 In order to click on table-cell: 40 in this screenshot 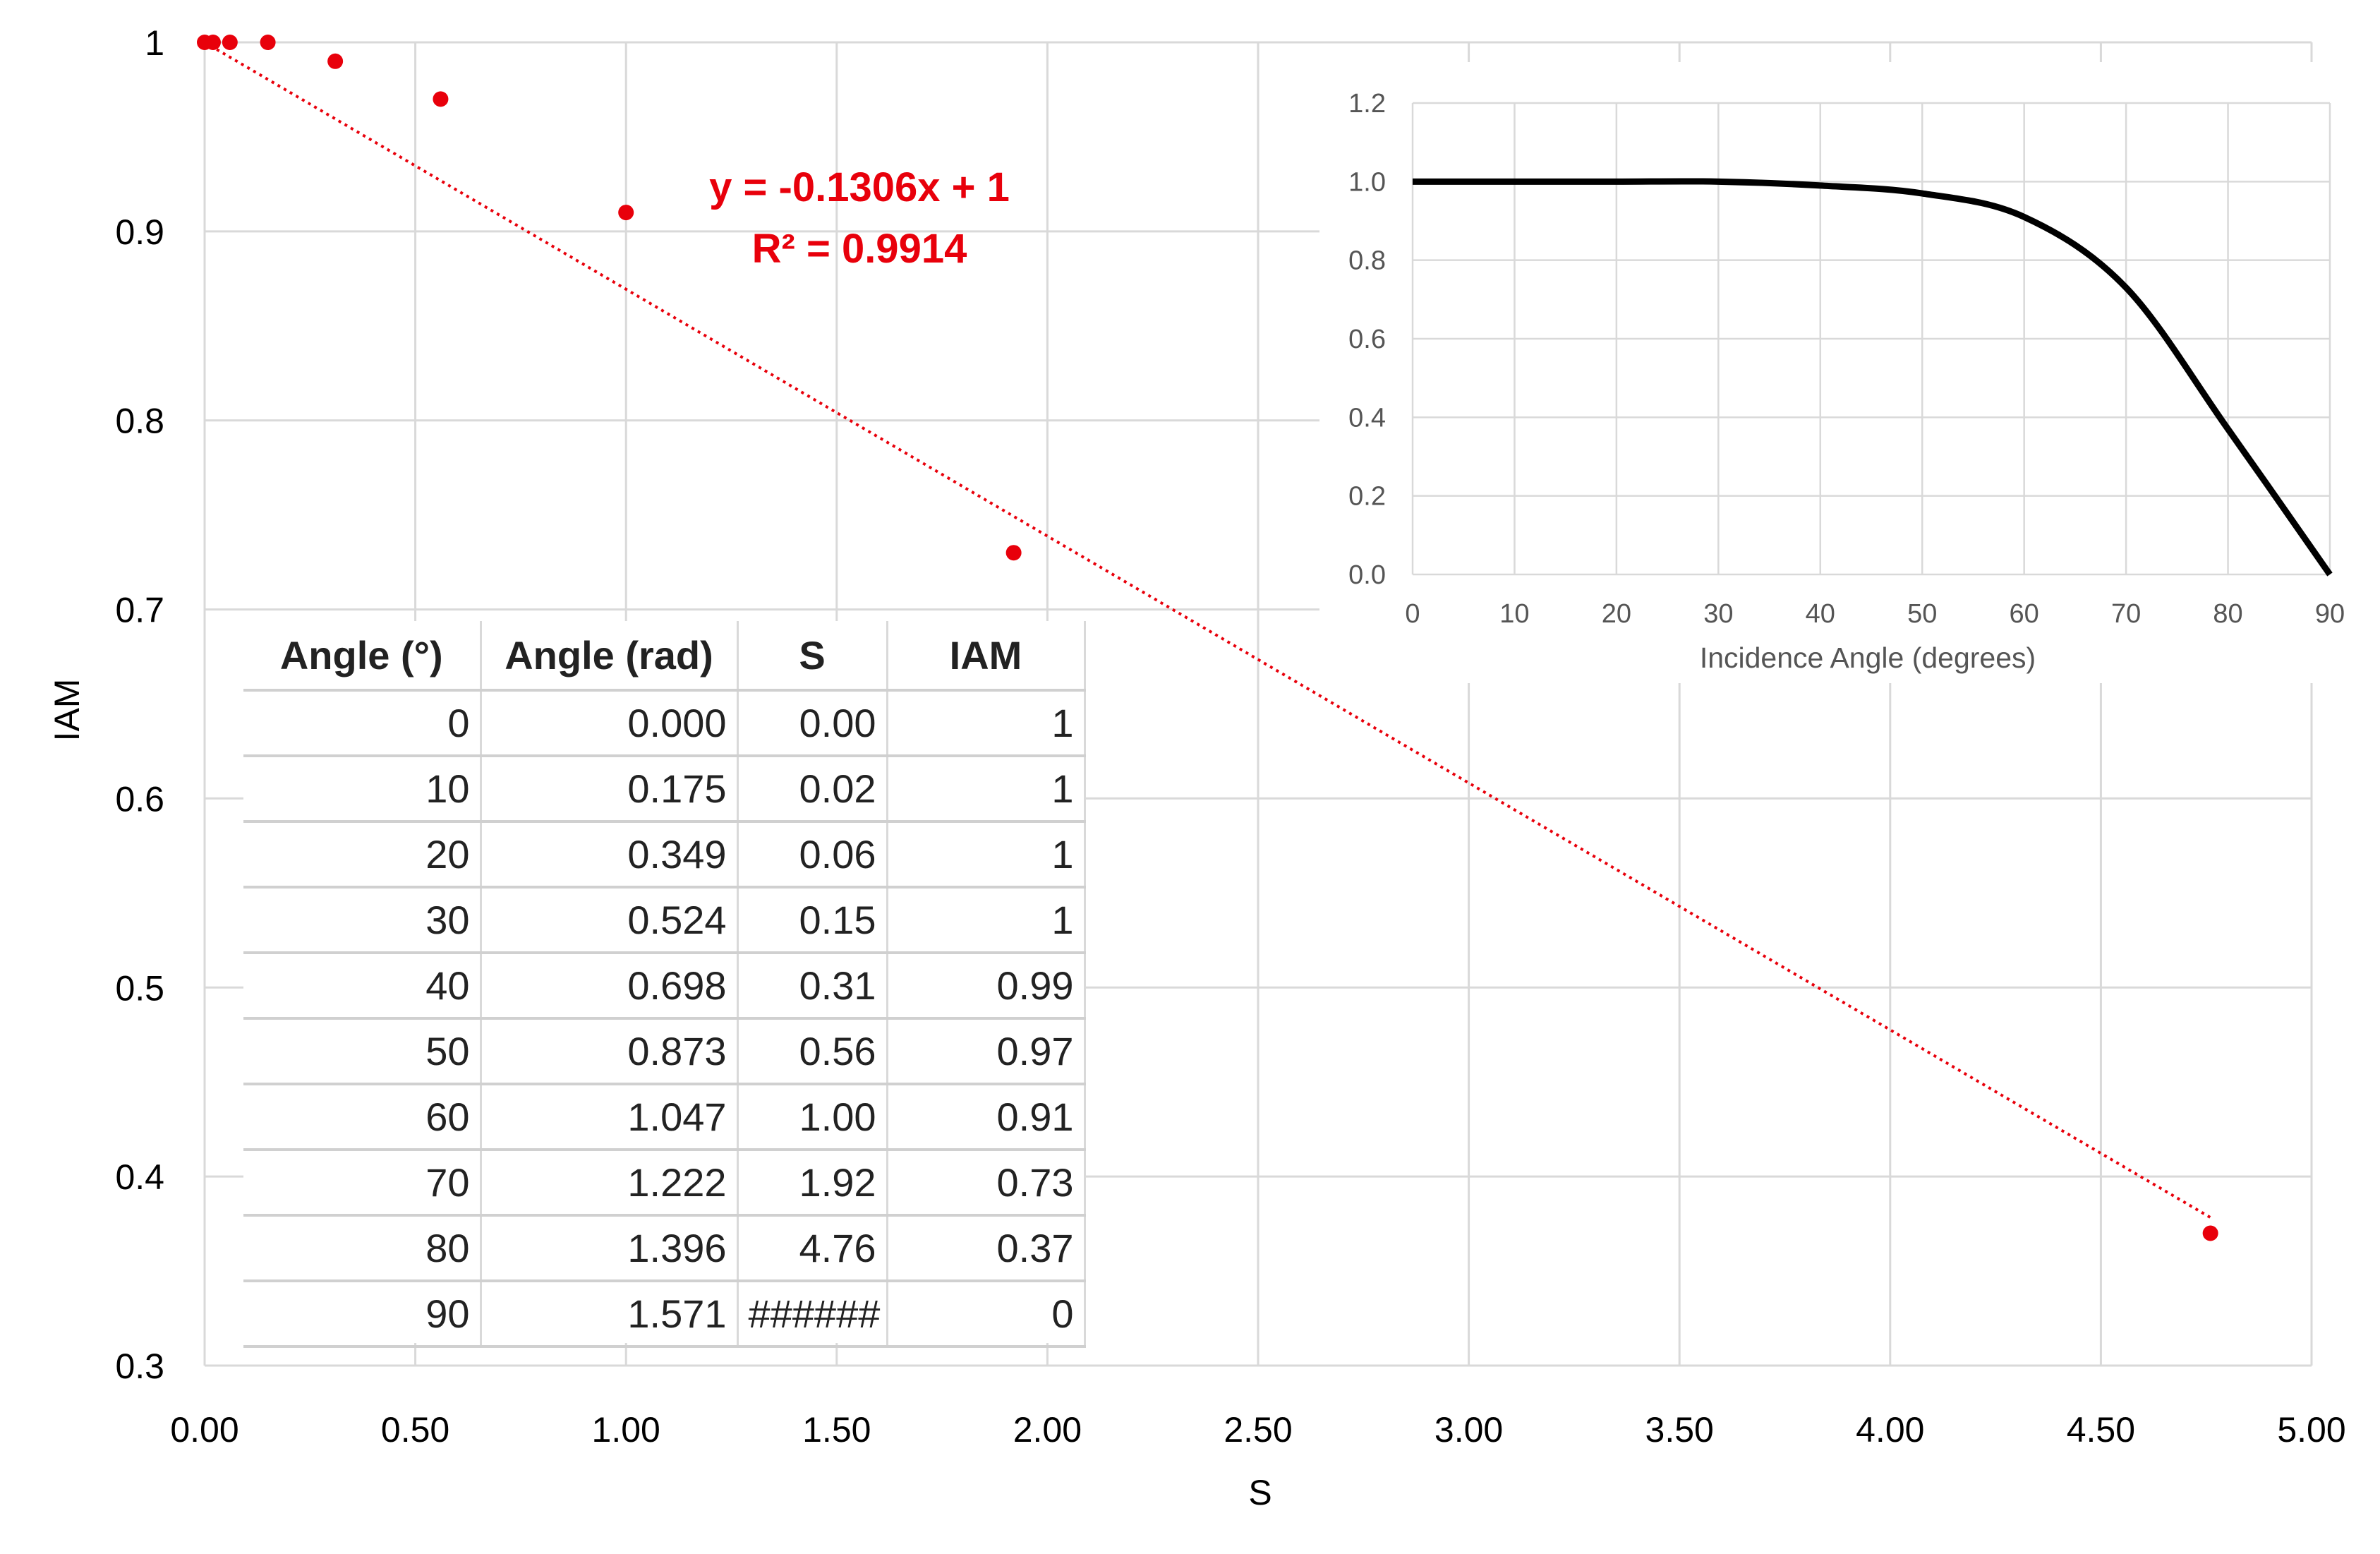, I will do `click(363, 986)`.